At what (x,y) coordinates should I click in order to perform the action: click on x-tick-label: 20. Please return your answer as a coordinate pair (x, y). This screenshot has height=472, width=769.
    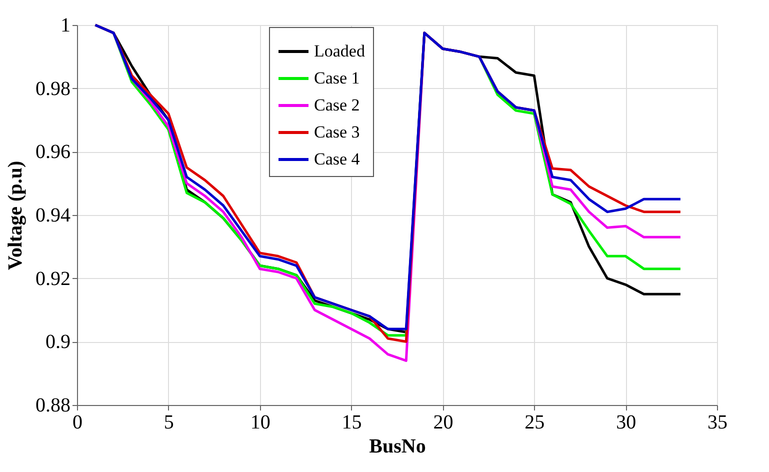
    Looking at the image, I should click on (443, 423).